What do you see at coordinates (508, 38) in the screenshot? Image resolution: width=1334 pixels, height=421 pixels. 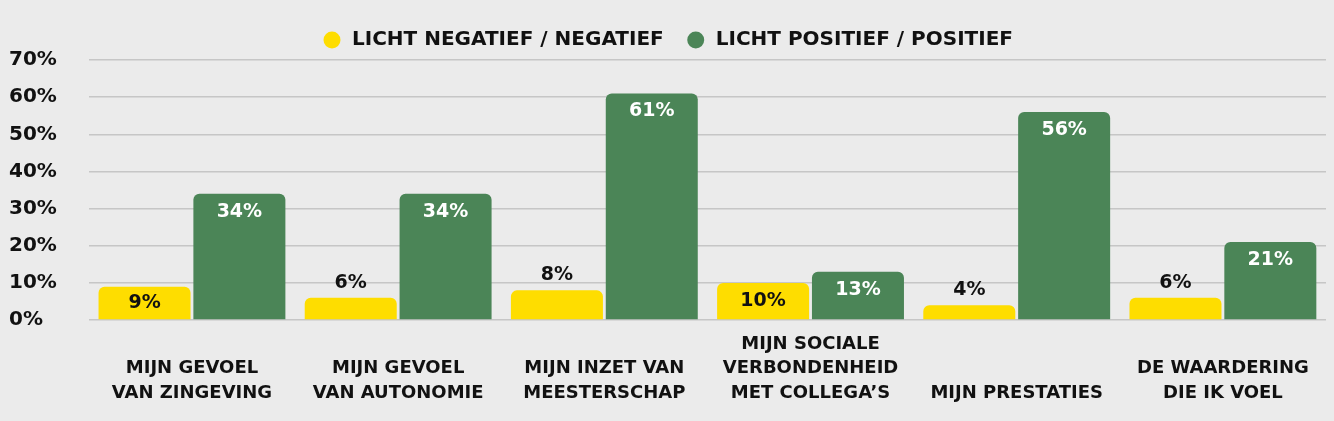 I see `legend-label: LICHT NEGATIEF / NEGATIEF` at bounding box center [508, 38].